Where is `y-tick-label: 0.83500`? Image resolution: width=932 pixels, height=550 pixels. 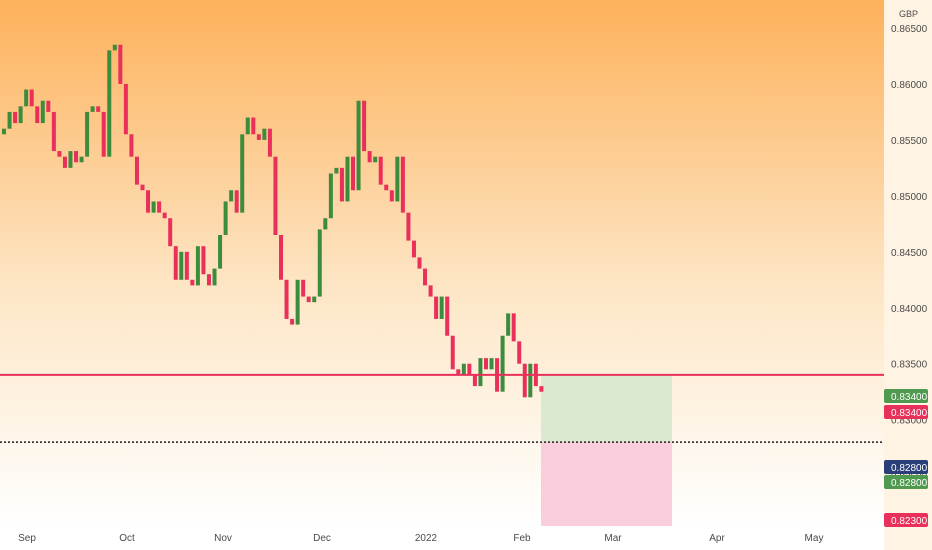 y-tick-label: 0.83500 is located at coordinates (909, 365).